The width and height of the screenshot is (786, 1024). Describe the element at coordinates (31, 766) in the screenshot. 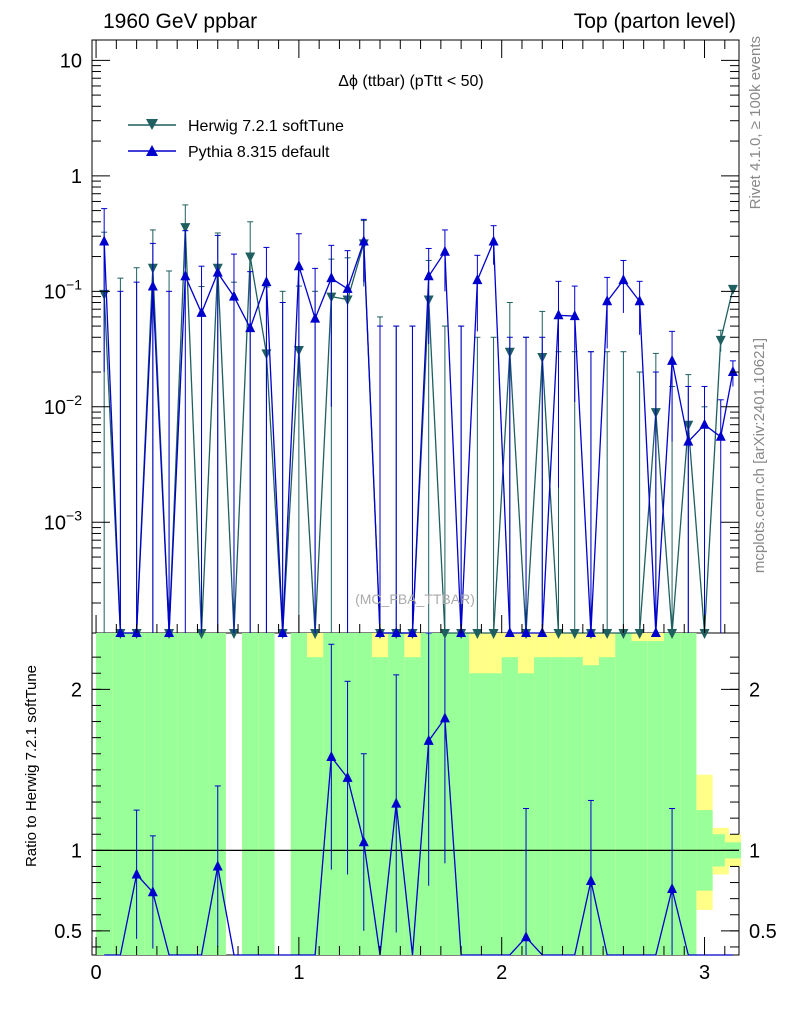

I see `ratio-y-label: Ratio to Herwig 7.2.1 softTune` at that location.